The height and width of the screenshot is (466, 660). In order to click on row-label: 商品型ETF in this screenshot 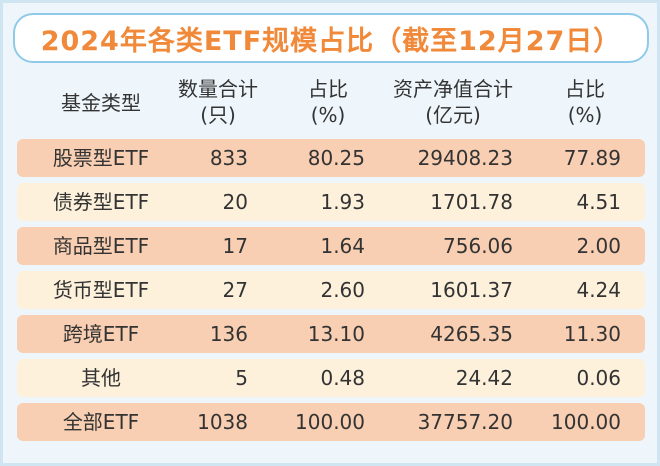, I will do `click(101, 246)`.